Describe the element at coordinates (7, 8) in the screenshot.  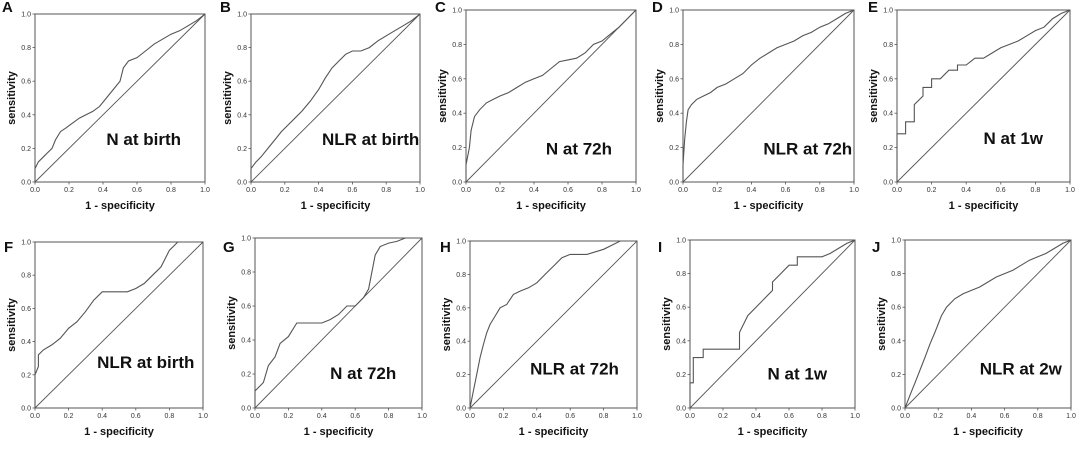
I see `panel-letter: A` at that location.